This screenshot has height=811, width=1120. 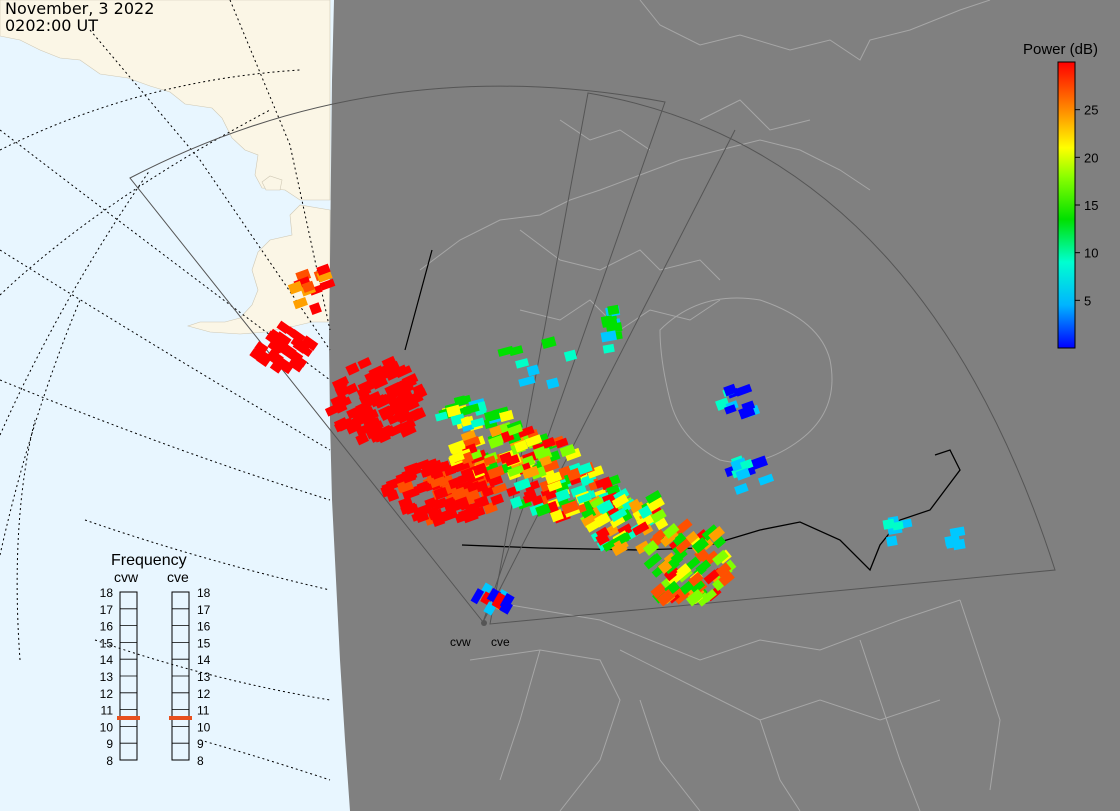 I want to click on colorbar-tick-label: 20, so click(x=1091, y=157).